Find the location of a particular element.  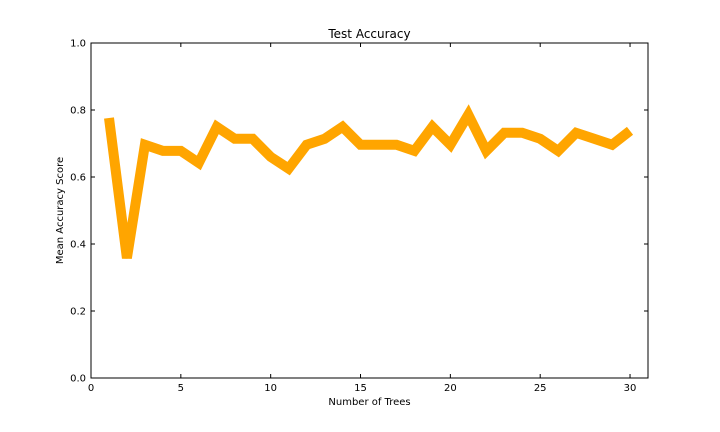

y-tick-label: 0.8 is located at coordinates (78, 111).